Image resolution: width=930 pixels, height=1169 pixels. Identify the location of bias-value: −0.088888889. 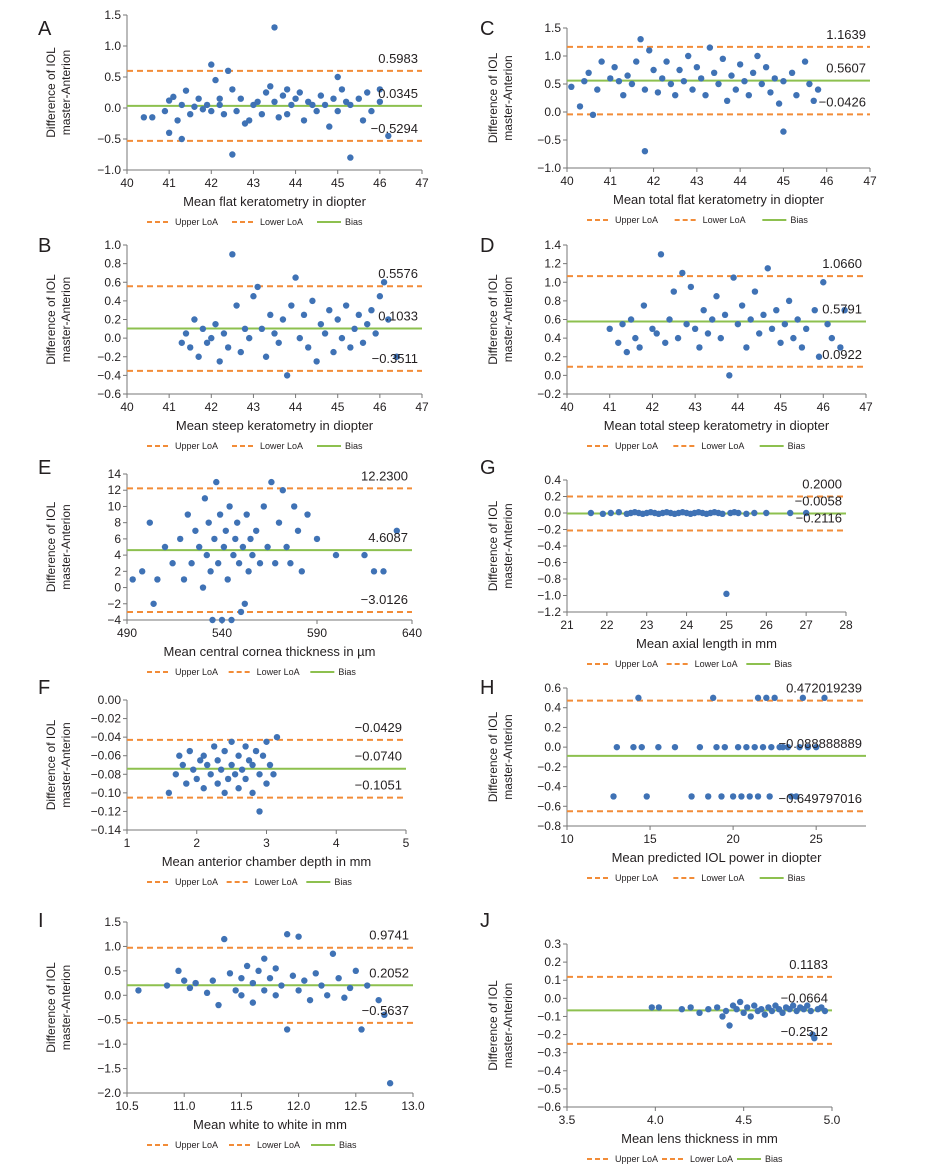
(820, 743).